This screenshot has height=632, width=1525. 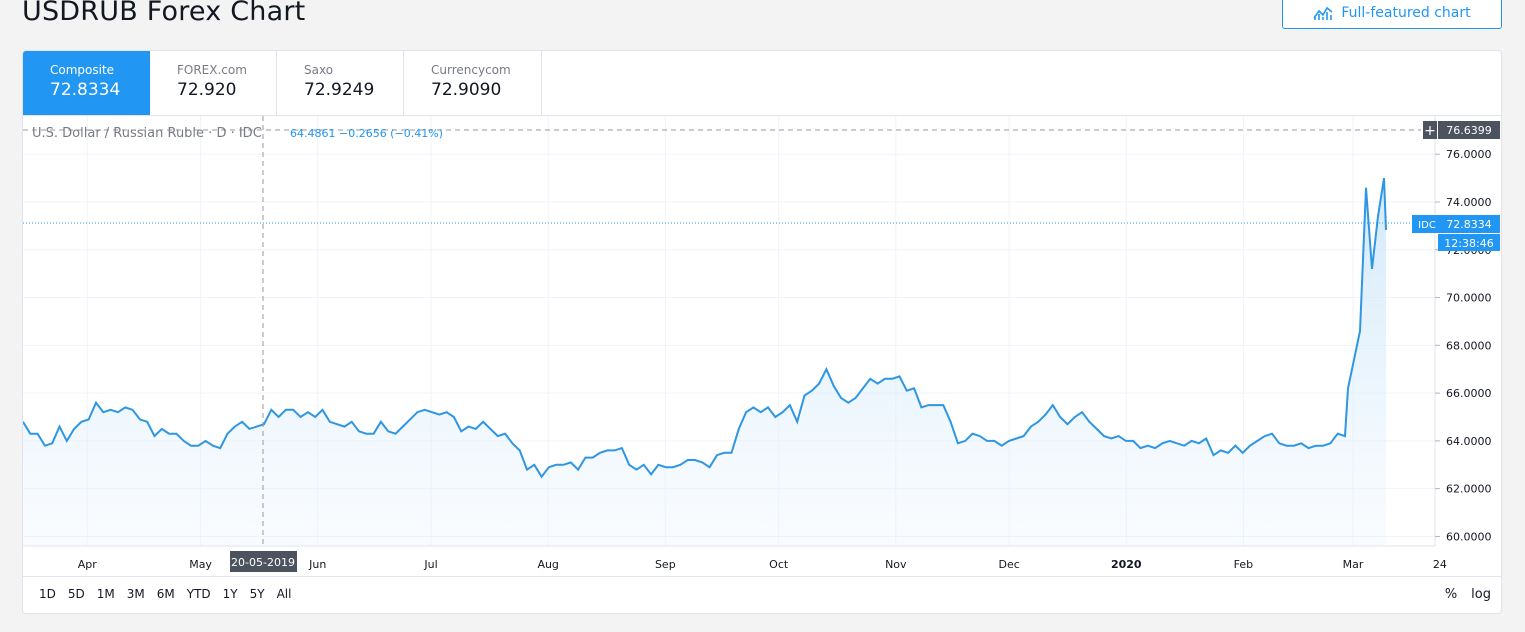 I want to click on crosshair-date: 20-05-2019, so click(x=263, y=562).